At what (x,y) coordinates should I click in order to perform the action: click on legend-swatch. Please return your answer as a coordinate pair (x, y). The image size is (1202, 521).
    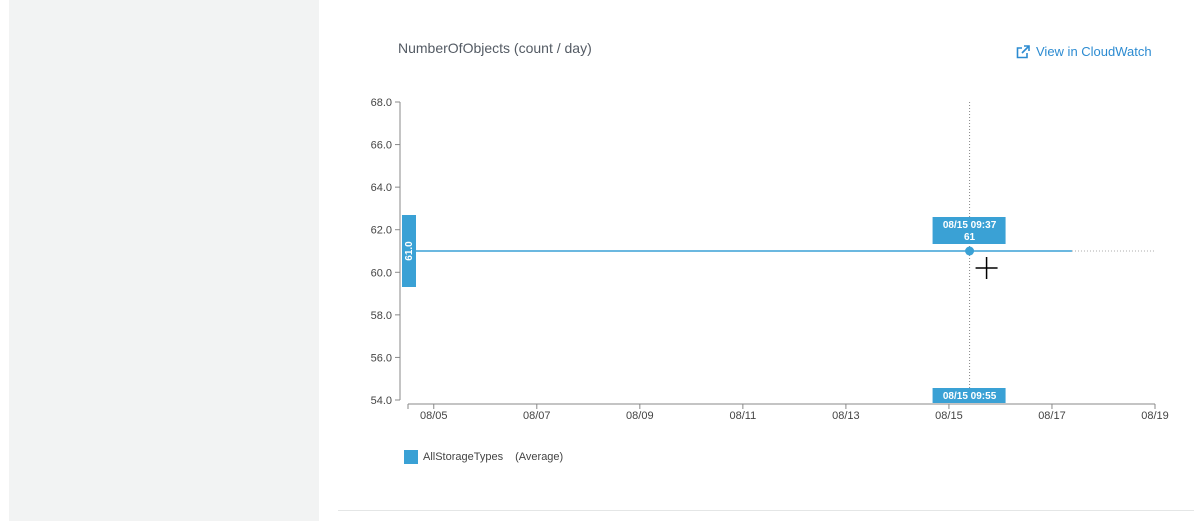
    Looking at the image, I should click on (411, 457).